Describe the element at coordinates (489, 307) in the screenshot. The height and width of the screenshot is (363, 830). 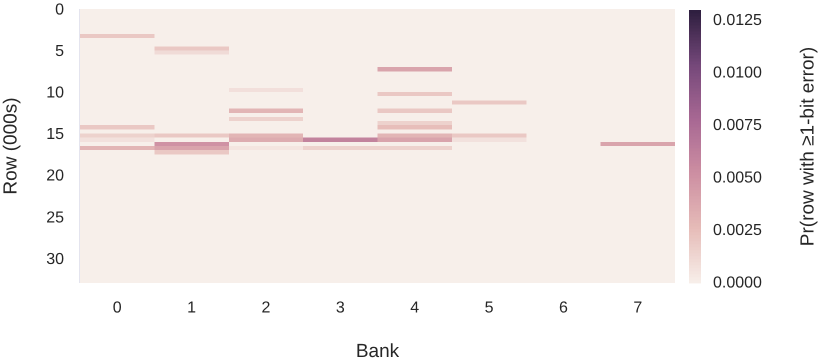
I see `x-tick-label: 5` at that location.